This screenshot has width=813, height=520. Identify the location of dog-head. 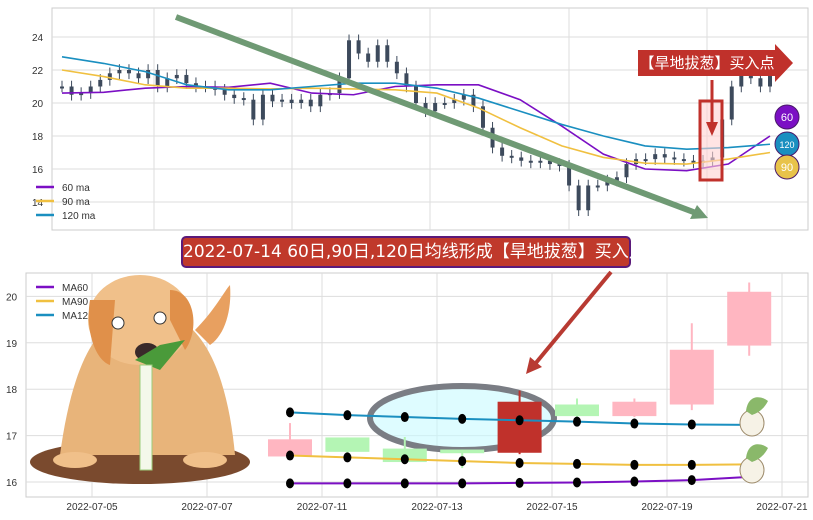
(140, 320).